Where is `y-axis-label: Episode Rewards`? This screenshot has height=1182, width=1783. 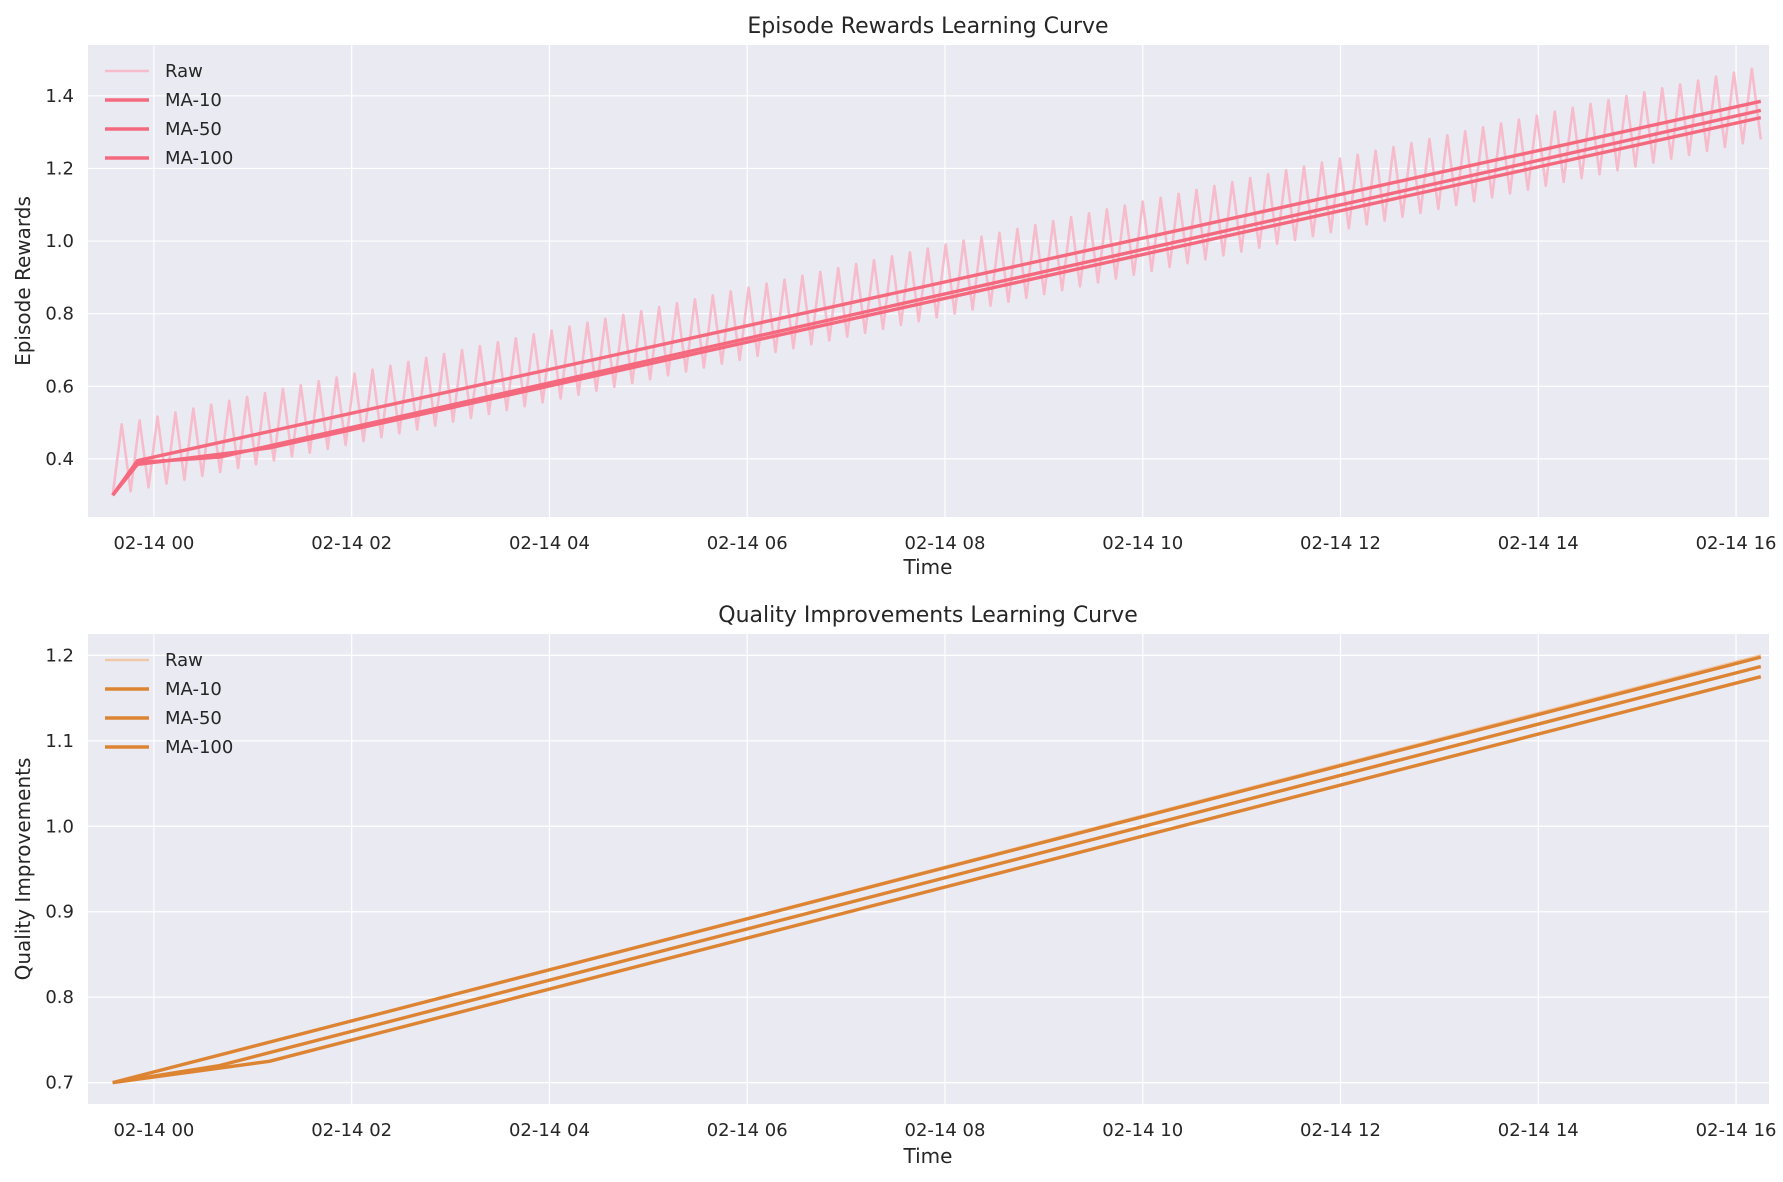
y-axis-label: Episode Rewards is located at coordinates (23, 281).